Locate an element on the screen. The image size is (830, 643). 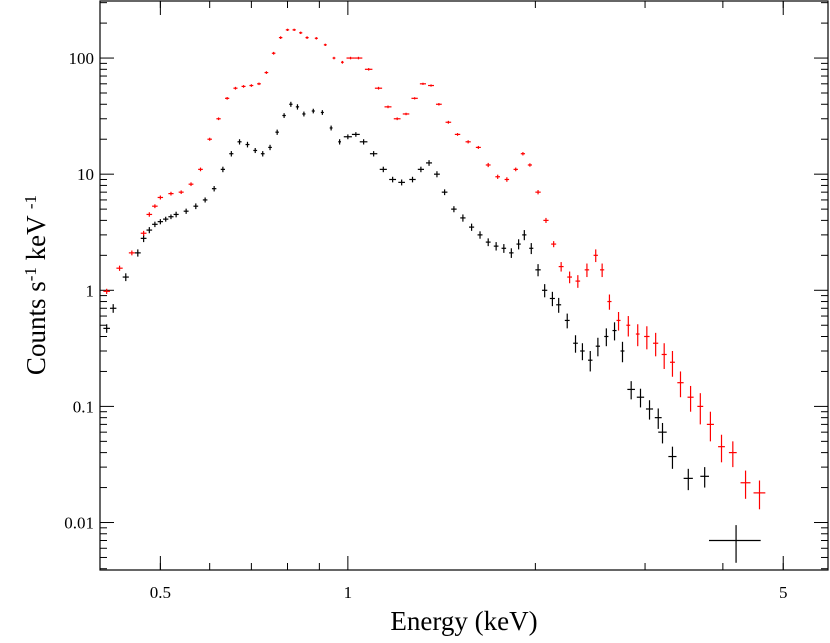
y-tick-label: 100 is located at coordinates (82, 58).